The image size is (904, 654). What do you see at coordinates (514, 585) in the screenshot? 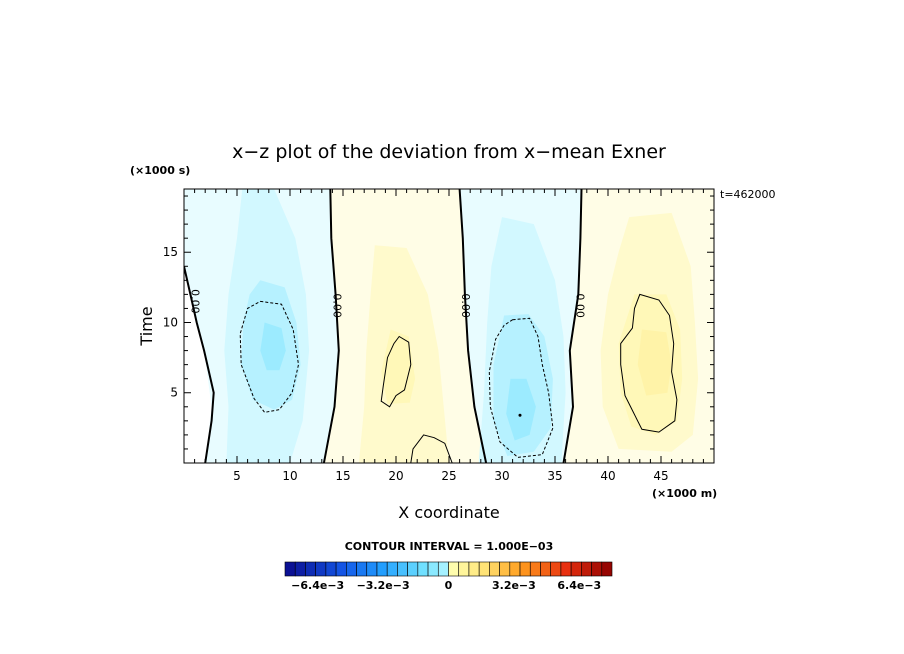
I see `colorbar-tick-label: 3.2e−3` at bounding box center [514, 585].